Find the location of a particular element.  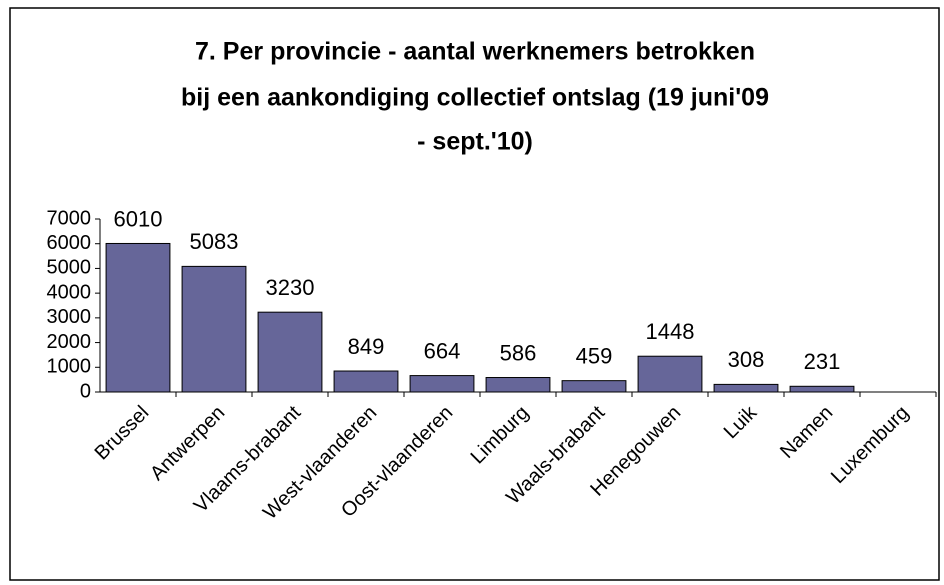

value-label: 459 is located at coordinates (594, 355).